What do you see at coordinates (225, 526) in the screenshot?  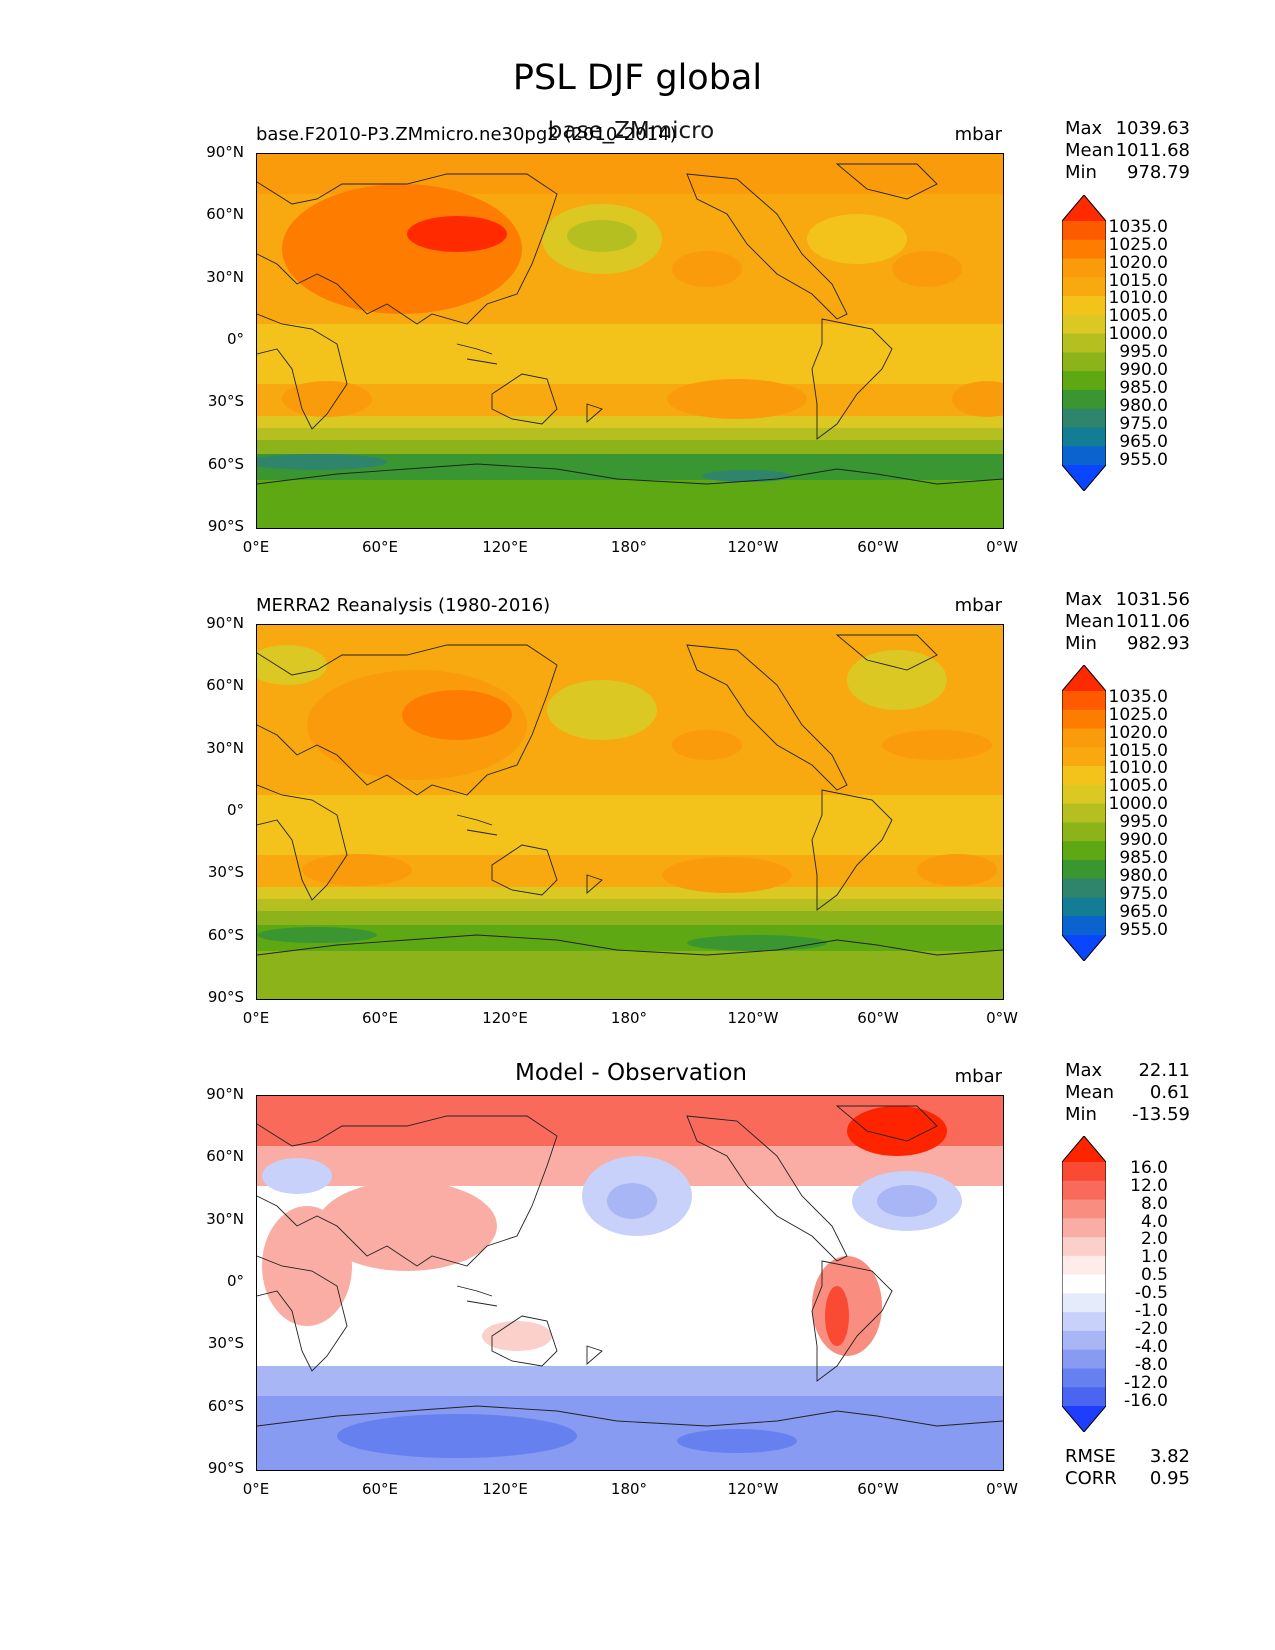 I see `p1-lat-label: 90°S` at bounding box center [225, 526].